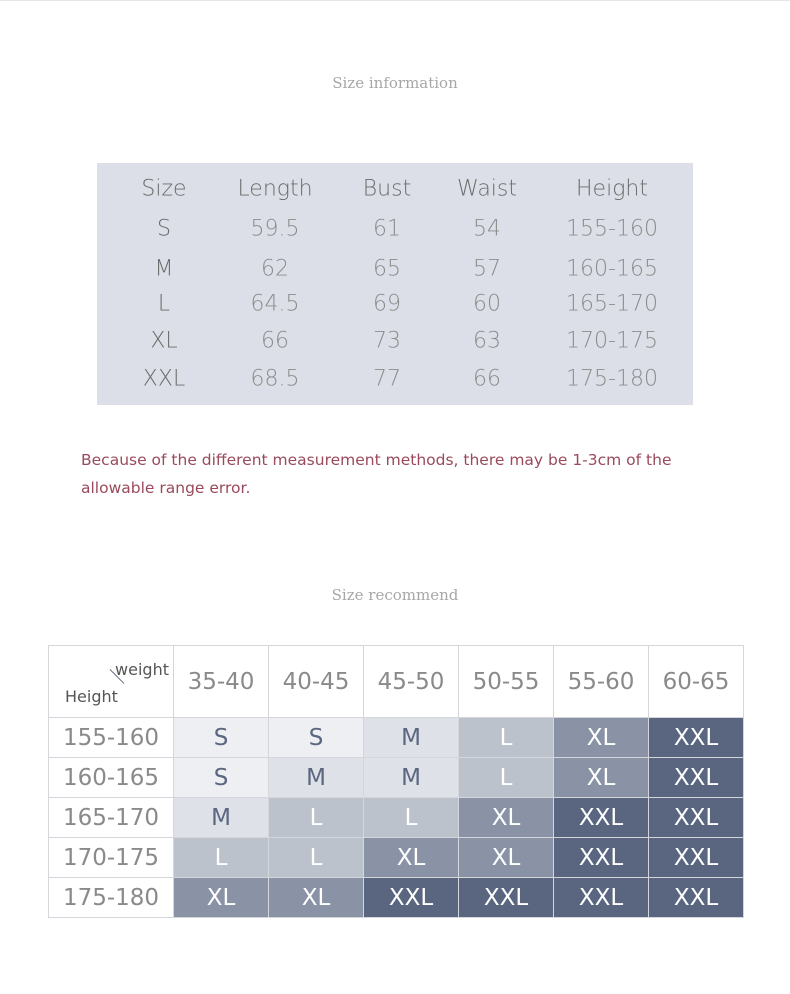 This screenshot has width=790, height=994. What do you see at coordinates (275, 379) in the screenshot?
I see `table-cell: 68.5` at bounding box center [275, 379].